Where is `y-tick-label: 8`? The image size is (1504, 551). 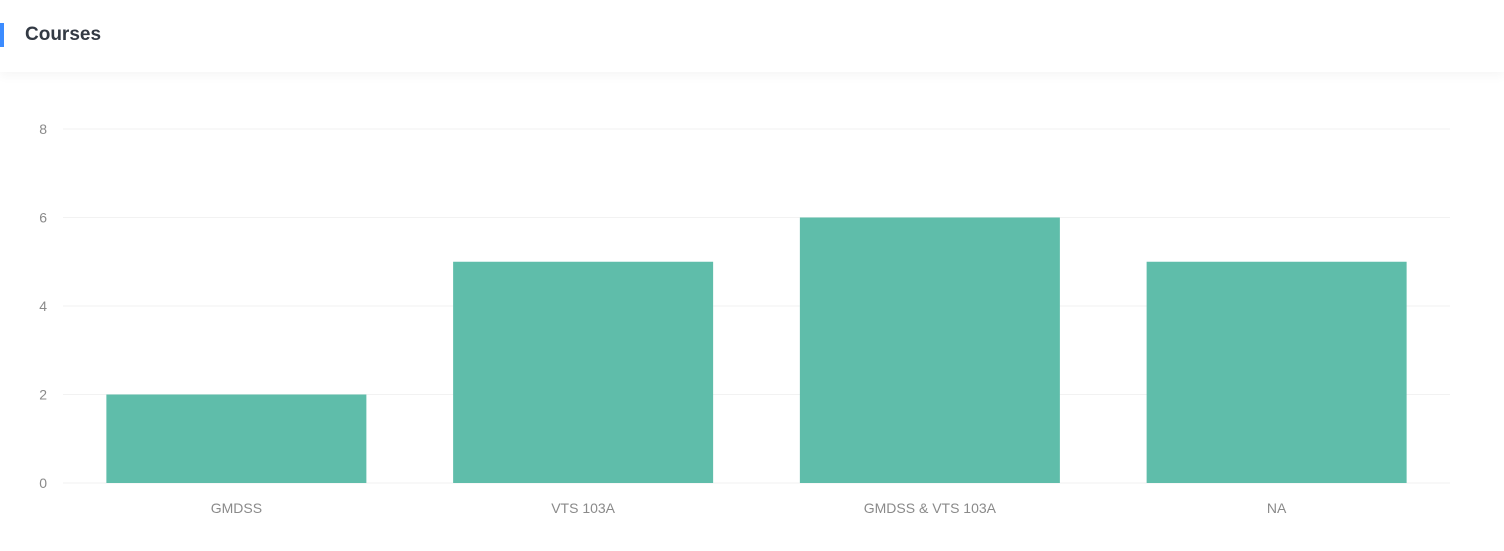
y-tick-label: 8 is located at coordinates (43, 129).